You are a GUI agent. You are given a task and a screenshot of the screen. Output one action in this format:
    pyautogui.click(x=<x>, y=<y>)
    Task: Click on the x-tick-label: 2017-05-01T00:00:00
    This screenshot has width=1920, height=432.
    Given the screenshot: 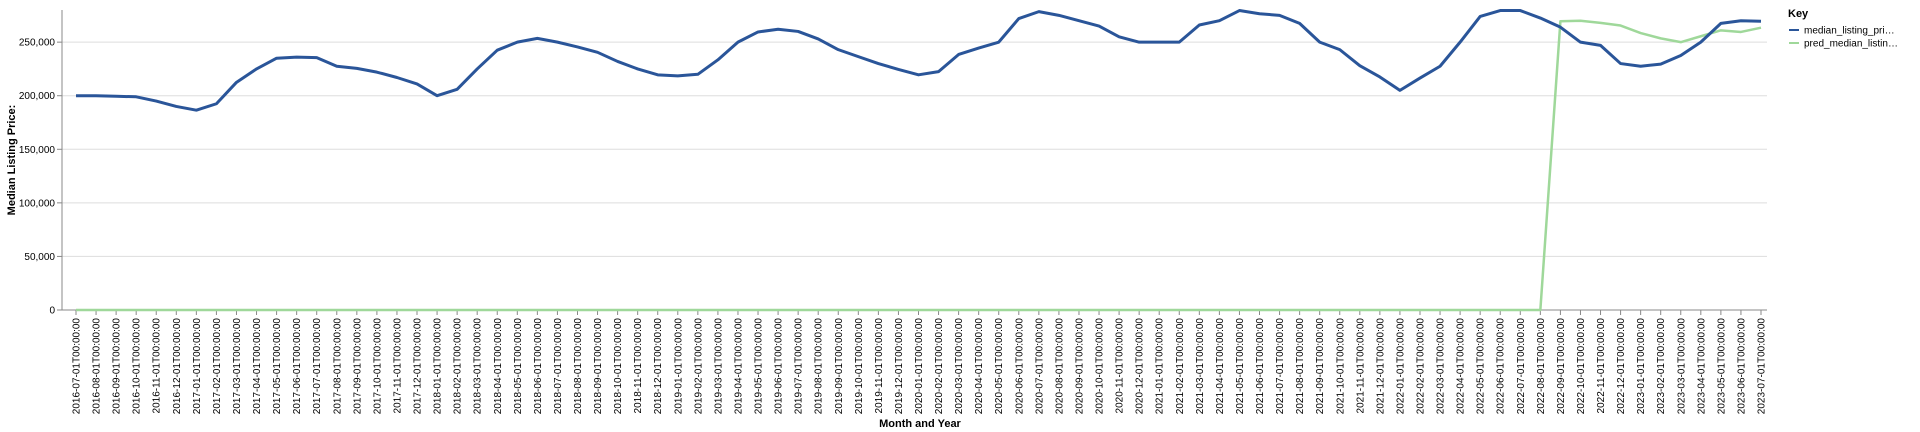 What is the action you would take?
    pyautogui.click(x=277, y=366)
    